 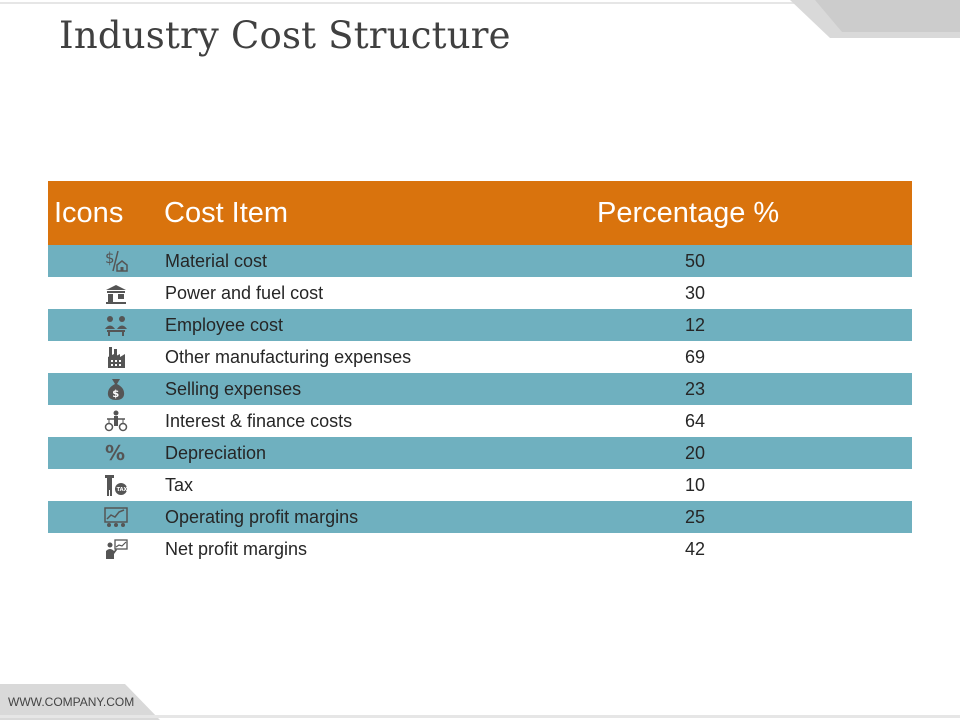 What do you see at coordinates (122, 490) in the screenshot?
I see `svg-text: TAX` at bounding box center [122, 490].